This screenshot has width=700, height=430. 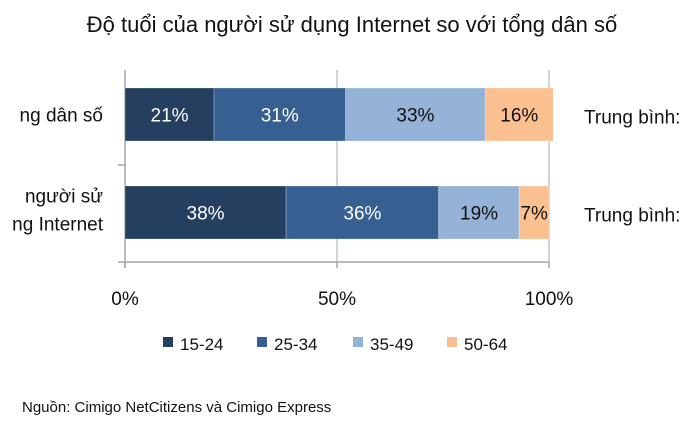 I want to click on data-label: 21%, so click(x=170, y=116).